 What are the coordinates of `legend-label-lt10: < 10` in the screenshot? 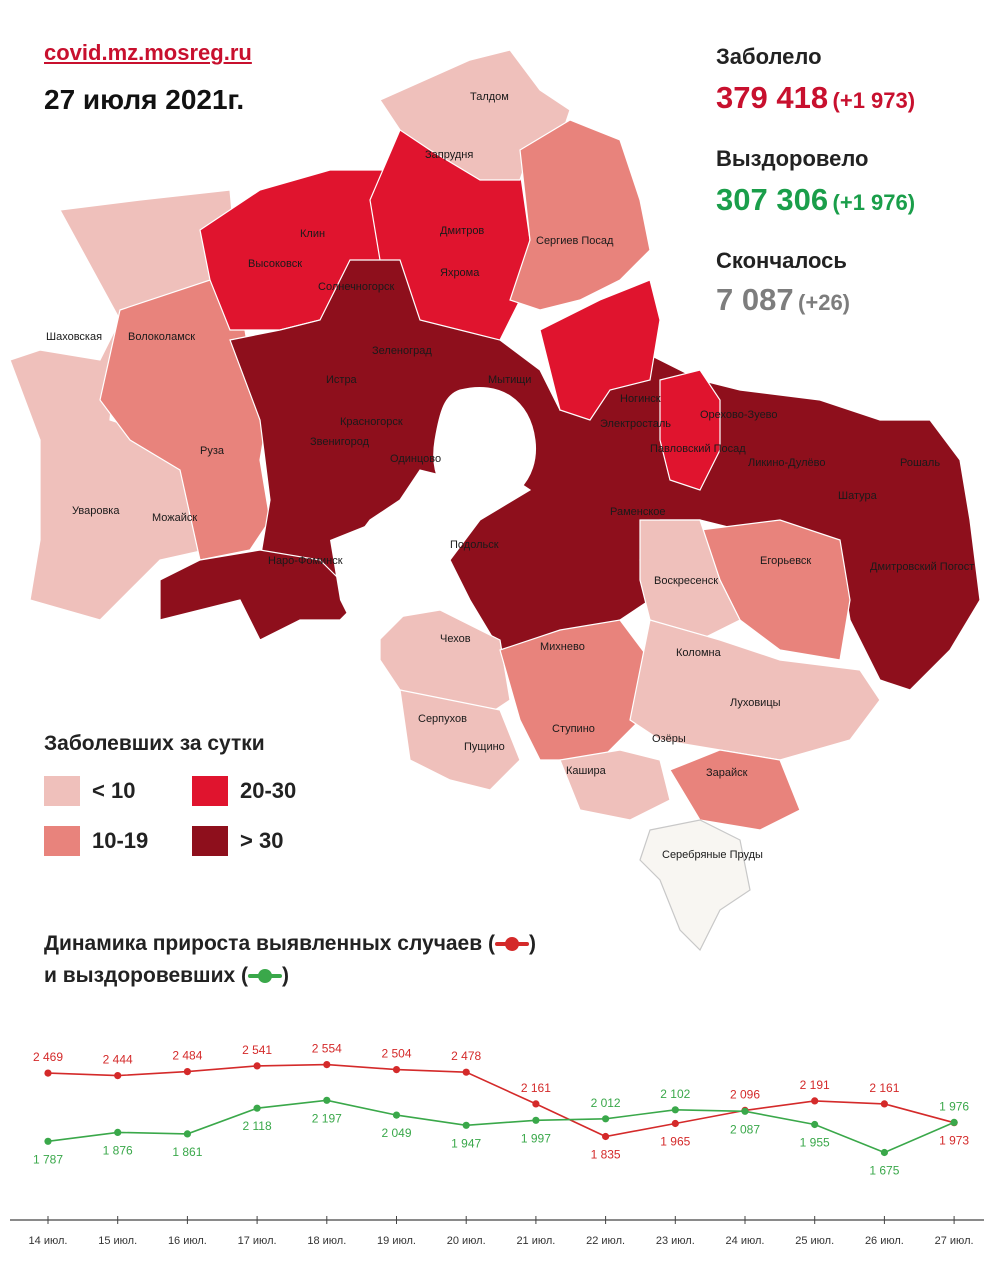 It's located at (114, 790).